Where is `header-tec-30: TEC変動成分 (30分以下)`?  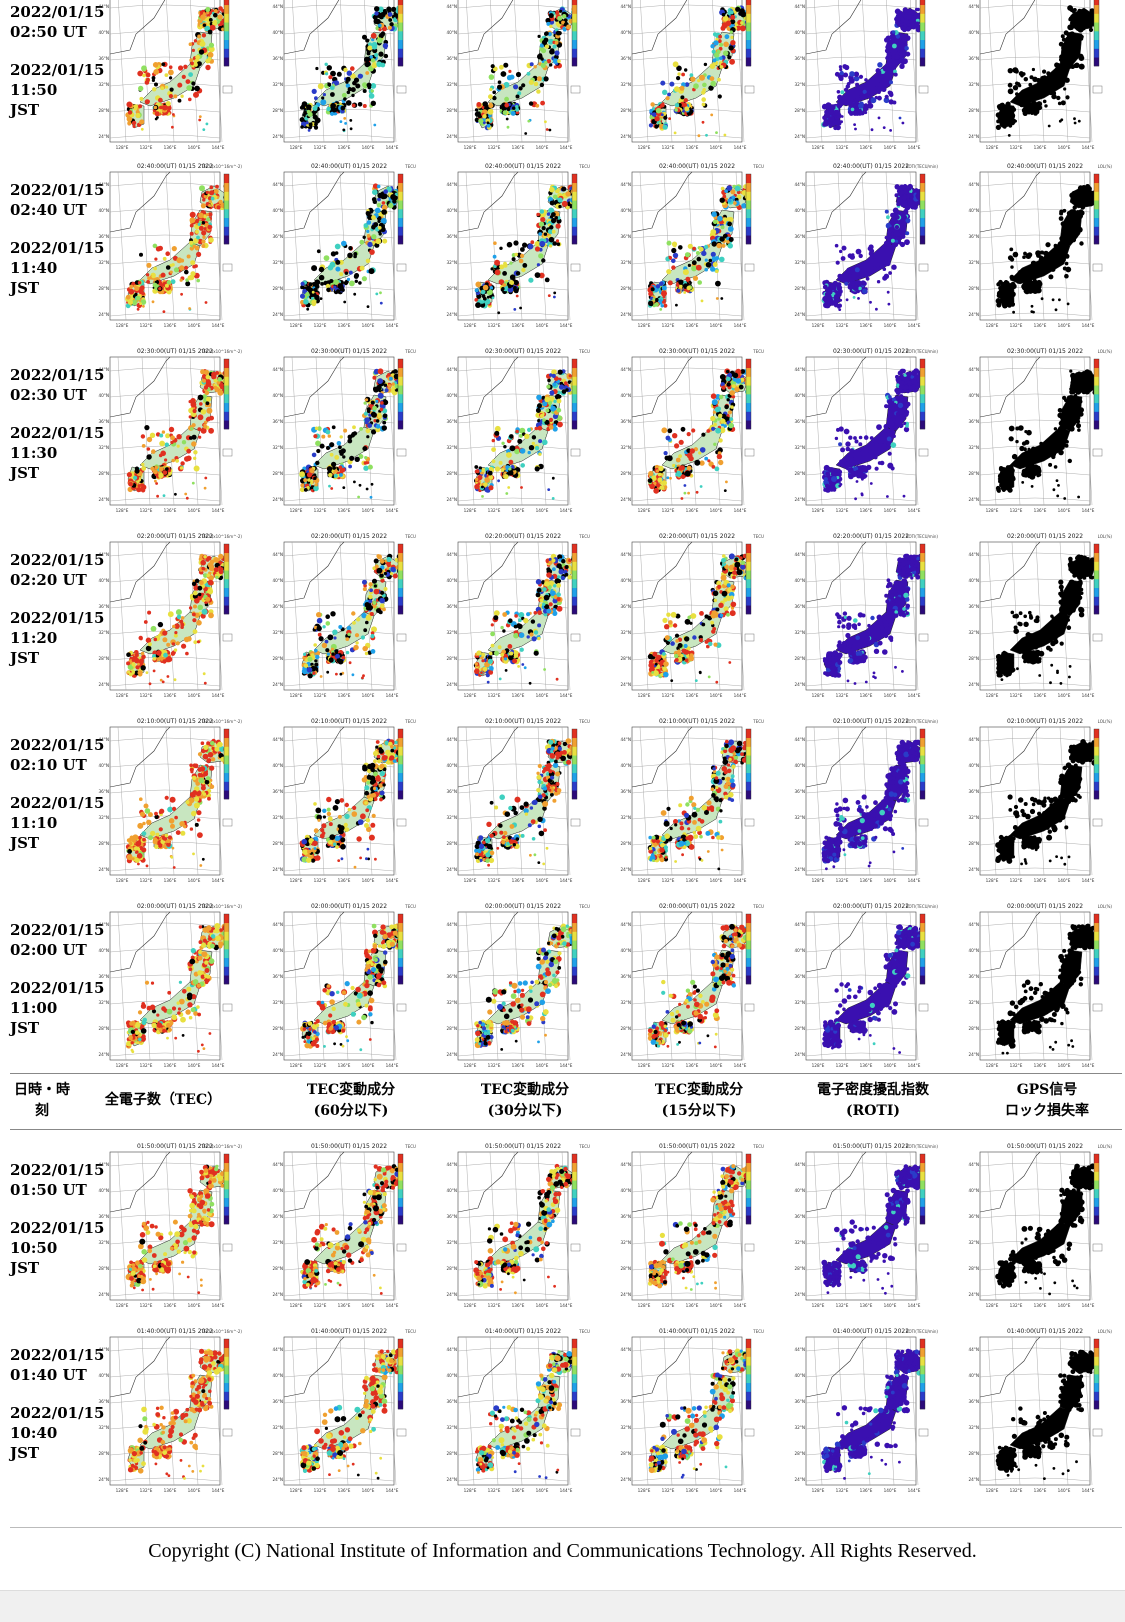 header-tec-30: TEC変動成分 (30分以下) is located at coordinates (525, 1101).